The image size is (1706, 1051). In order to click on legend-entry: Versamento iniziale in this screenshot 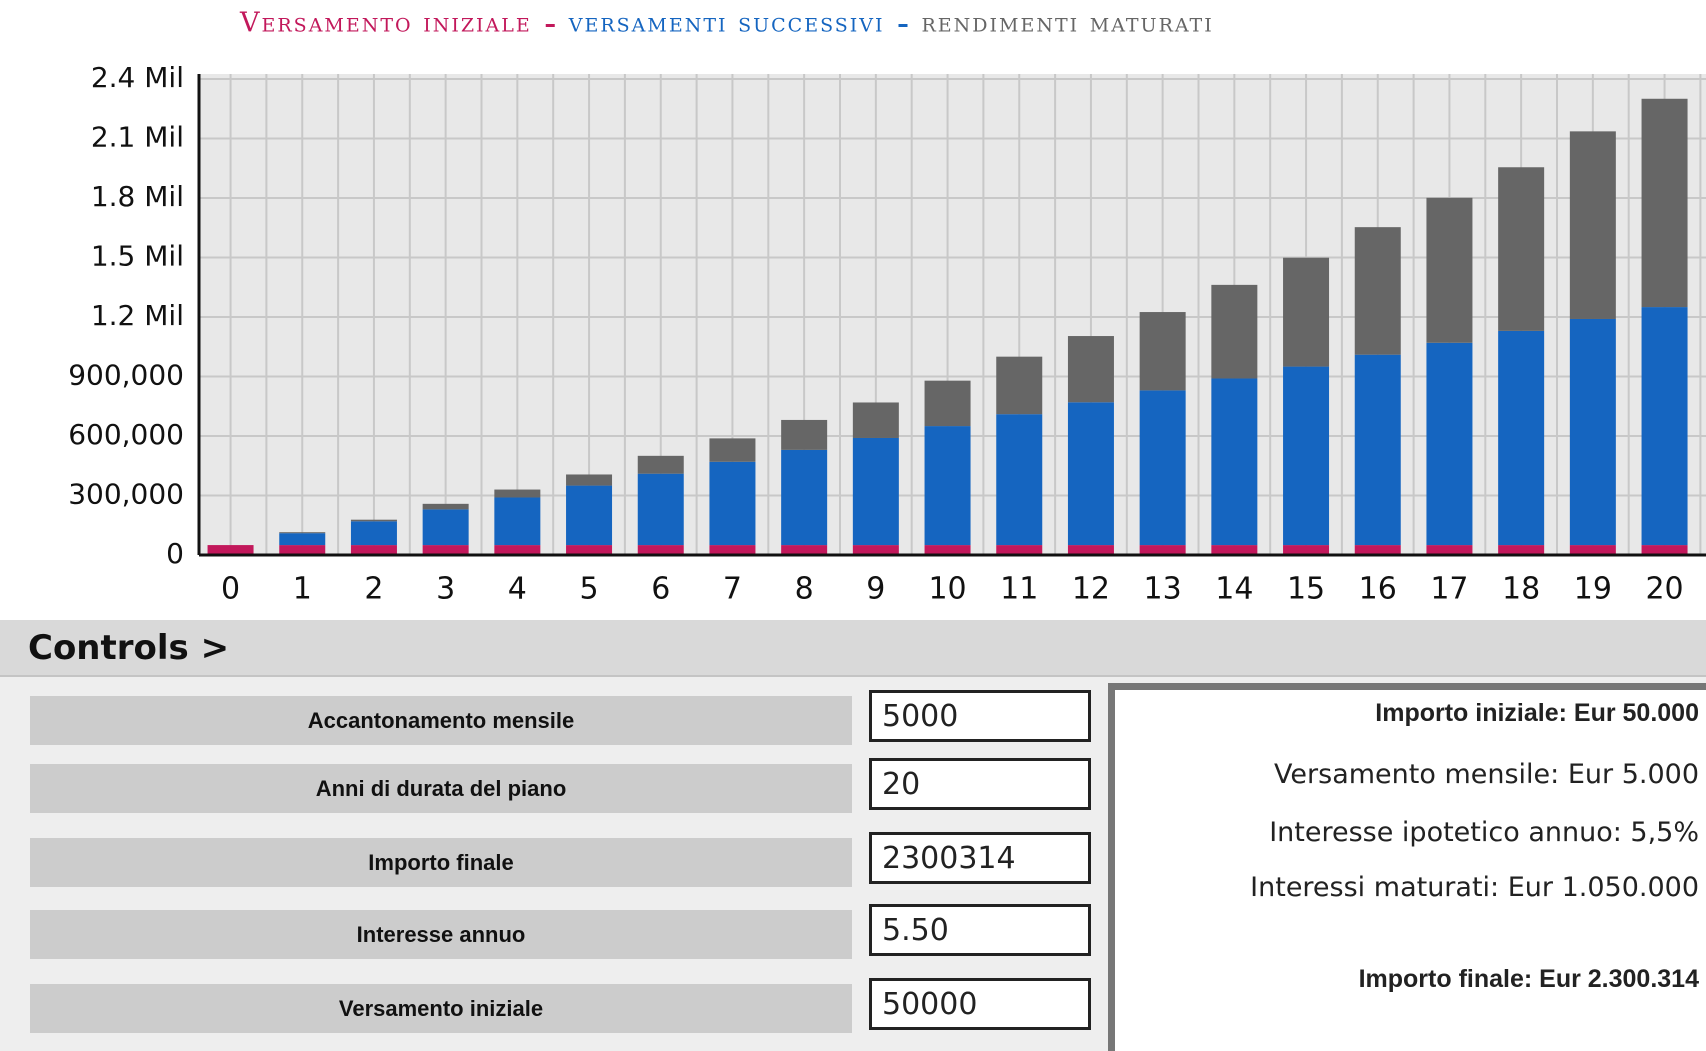, I will do `click(385, 23)`.